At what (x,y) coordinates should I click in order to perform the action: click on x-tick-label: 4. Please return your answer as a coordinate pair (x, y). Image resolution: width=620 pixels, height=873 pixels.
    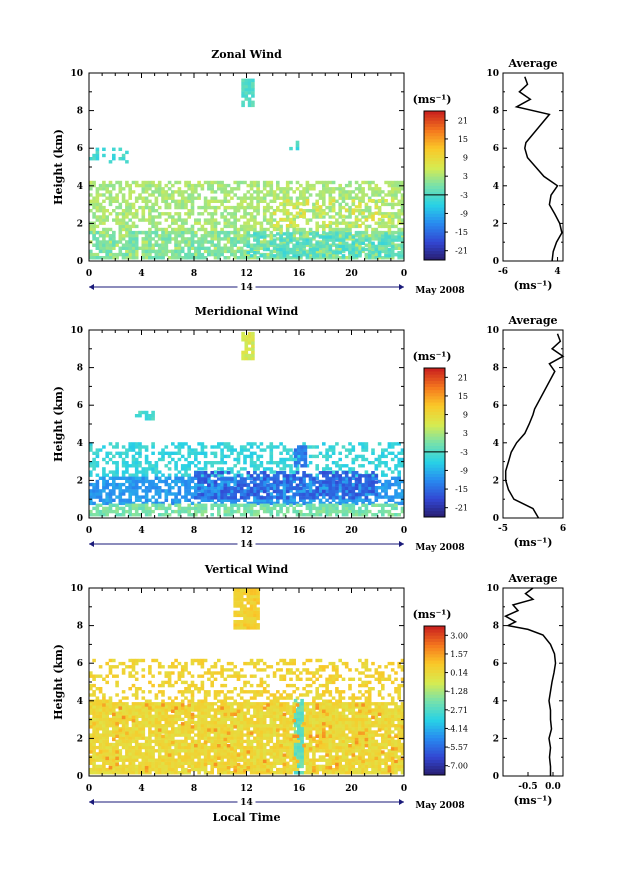
    Looking at the image, I should click on (141, 274).